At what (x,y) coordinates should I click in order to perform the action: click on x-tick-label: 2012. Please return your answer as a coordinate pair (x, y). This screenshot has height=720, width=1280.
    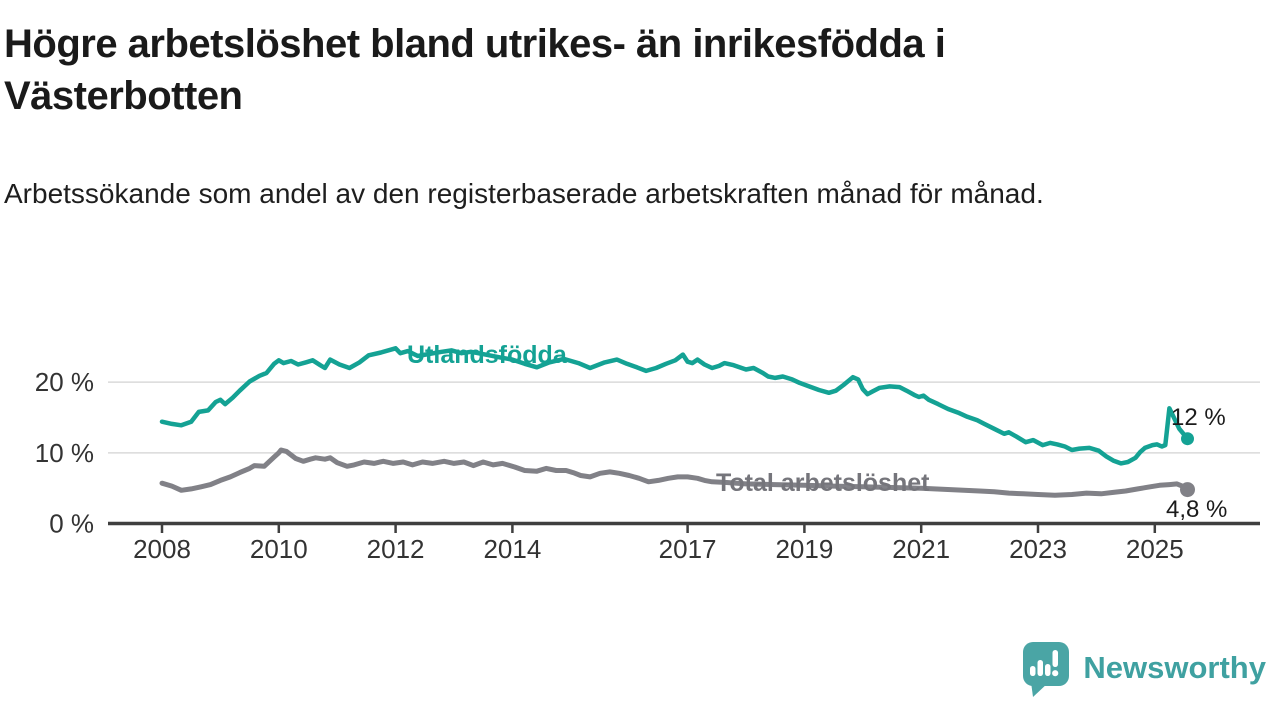
    Looking at the image, I should click on (396, 549).